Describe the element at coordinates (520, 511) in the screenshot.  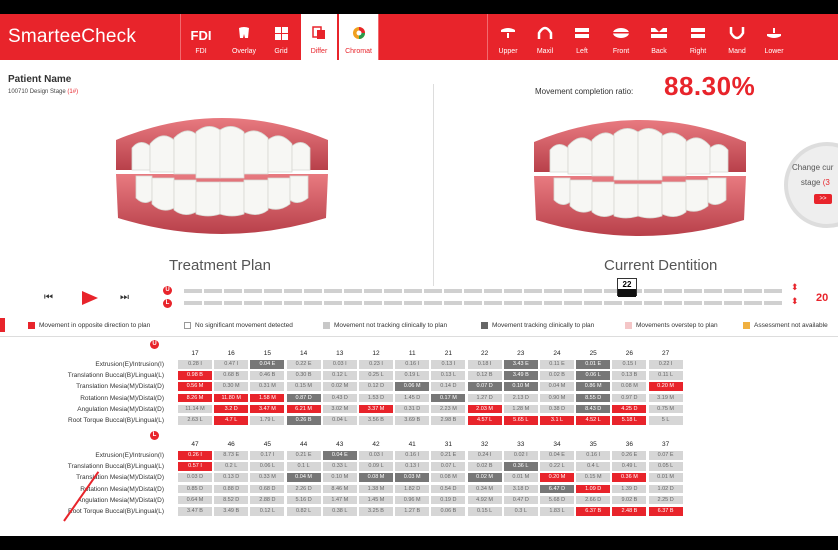
I see `movement-value-cell: 0.3 L` at that location.